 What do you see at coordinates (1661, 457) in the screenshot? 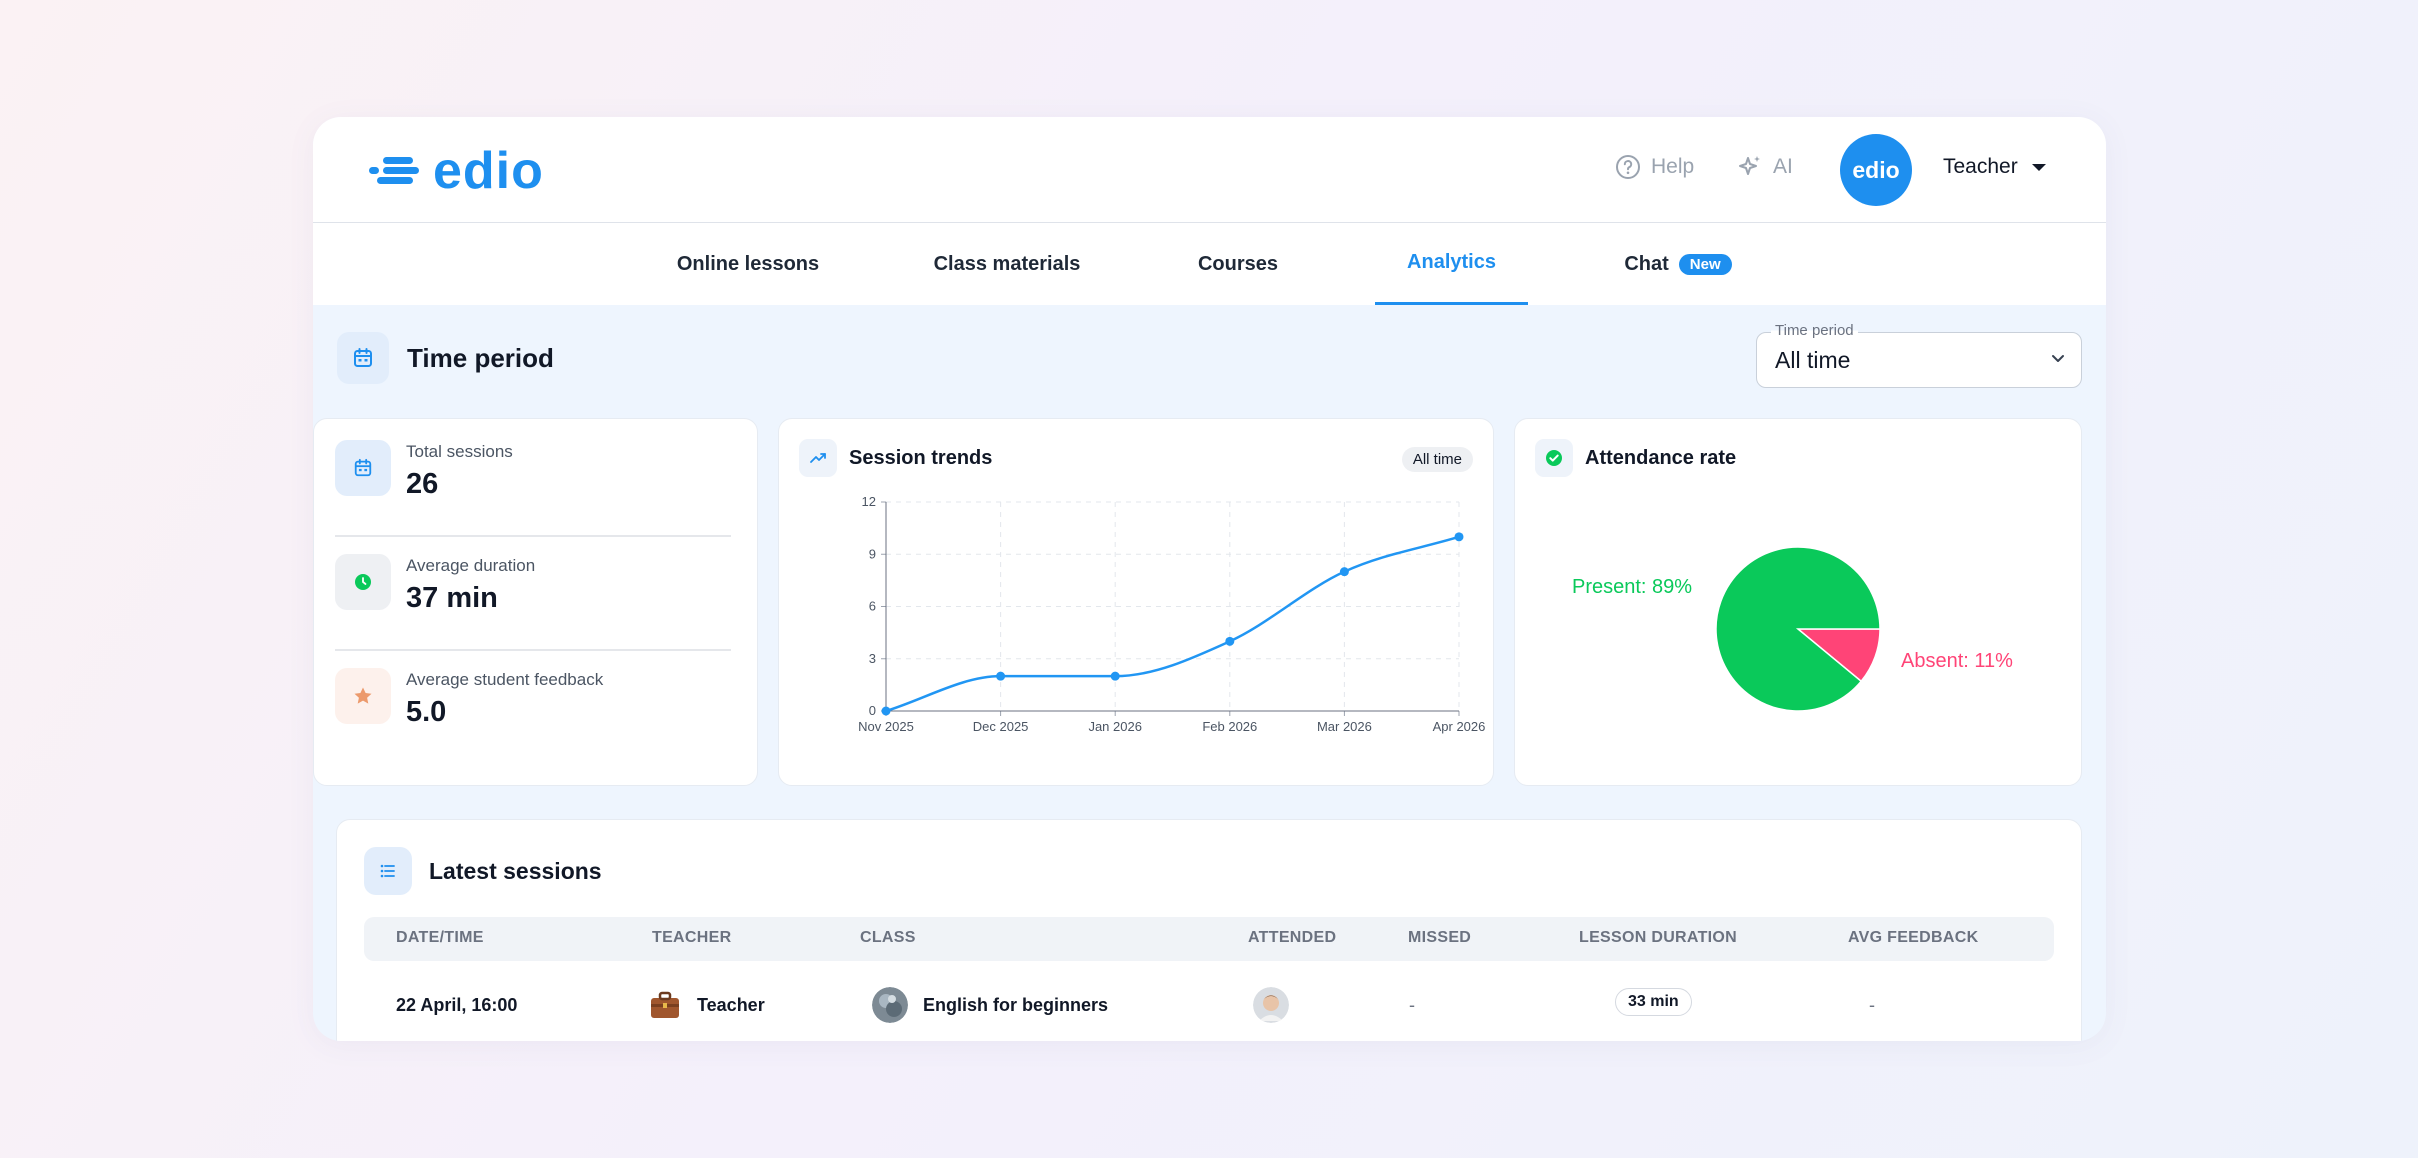
I see `attendance-title: Attendance rate` at bounding box center [1661, 457].